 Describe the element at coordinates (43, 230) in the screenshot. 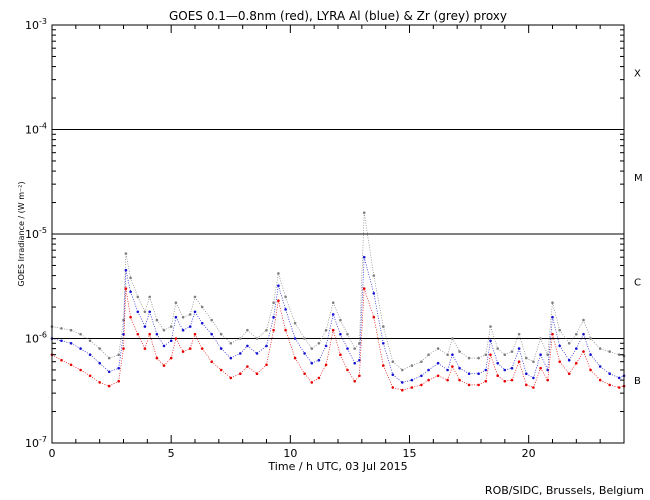

I see `y-tick-exponent: -5` at that location.